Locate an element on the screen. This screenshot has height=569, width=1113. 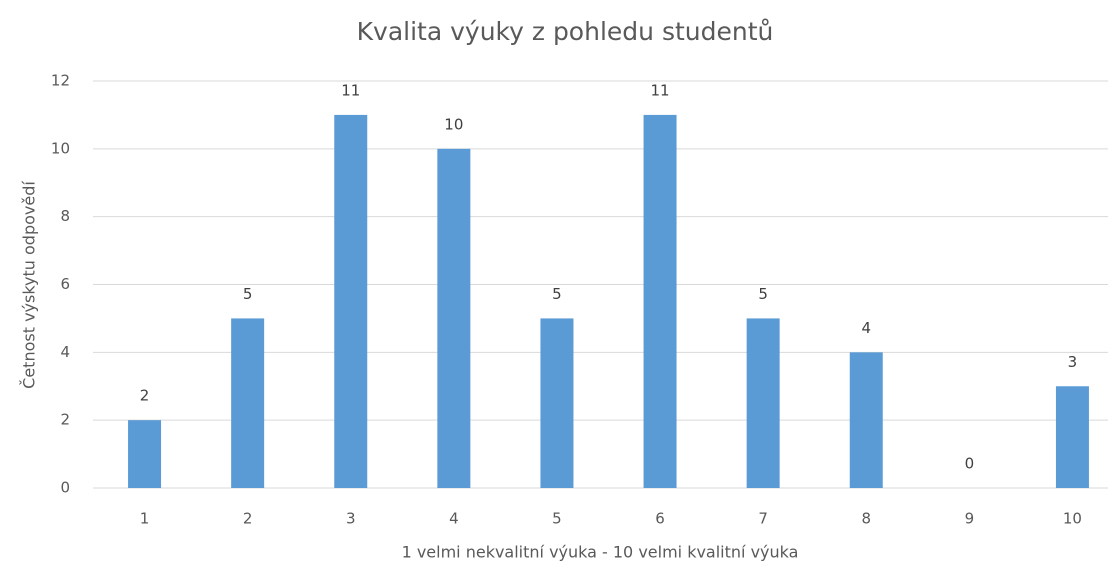
x-tick-label: 5 is located at coordinates (557, 519).